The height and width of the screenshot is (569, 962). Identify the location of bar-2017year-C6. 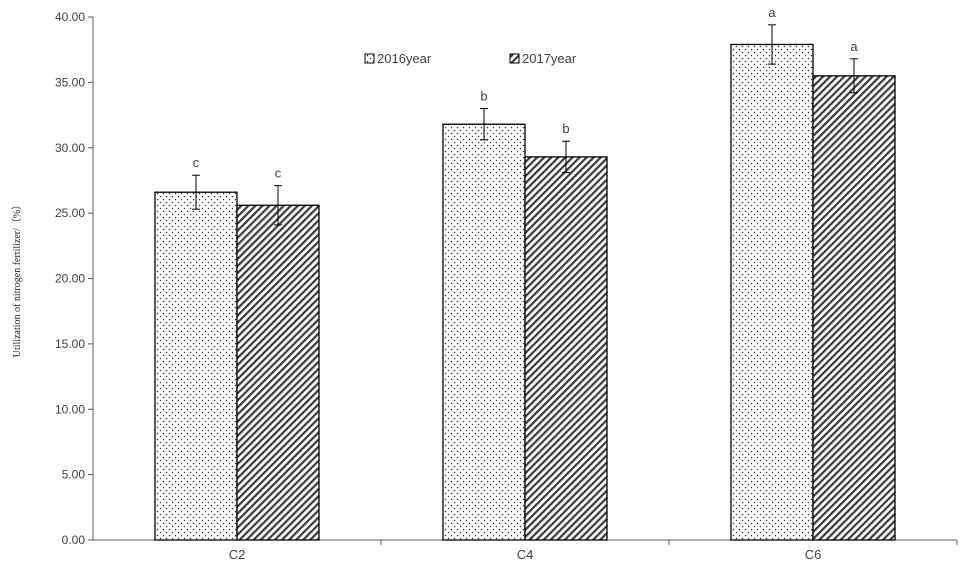
(854, 308).